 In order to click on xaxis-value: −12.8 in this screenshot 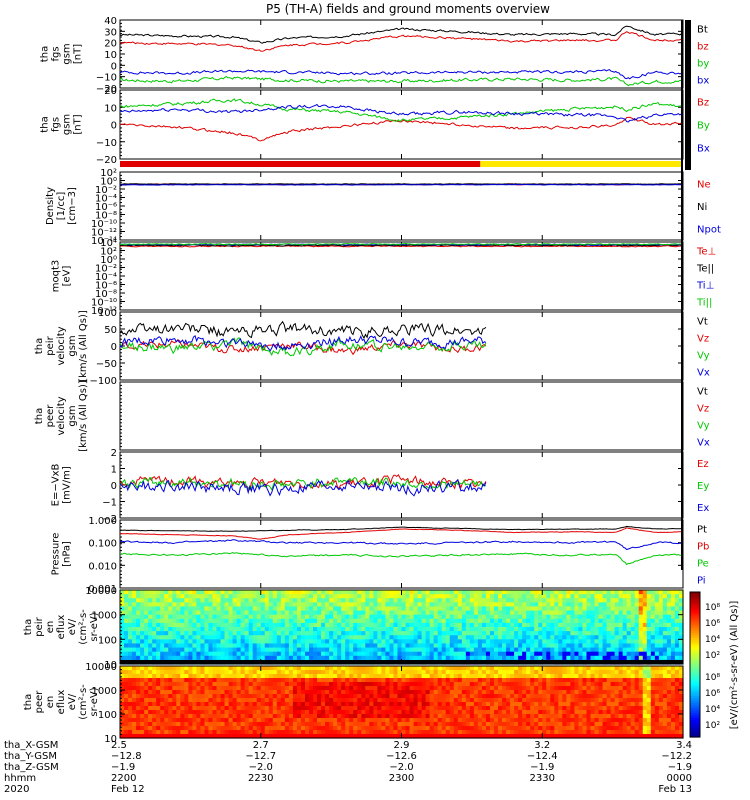, I will do `click(126, 756)`.